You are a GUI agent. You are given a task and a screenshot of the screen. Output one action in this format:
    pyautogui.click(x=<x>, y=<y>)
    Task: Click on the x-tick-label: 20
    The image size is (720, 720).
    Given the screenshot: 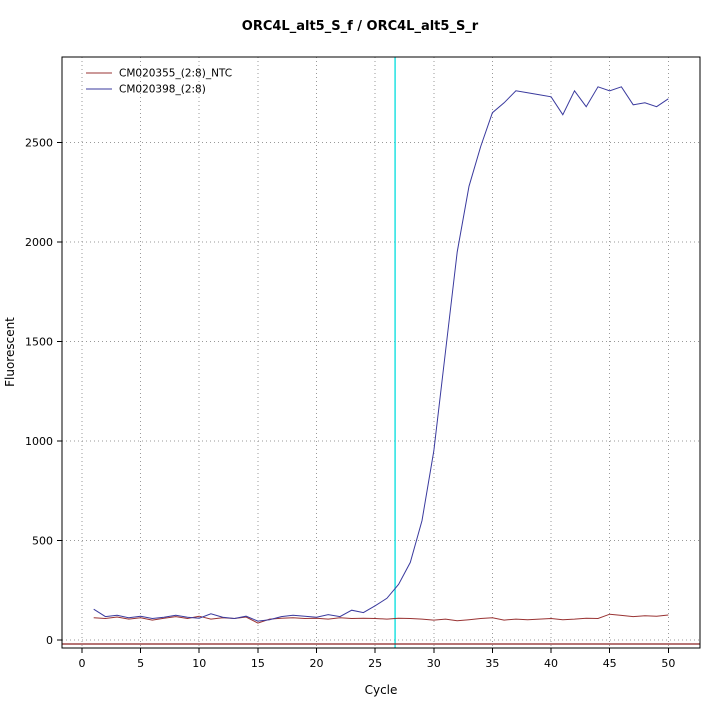 What is the action you would take?
    pyautogui.click(x=316, y=663)
    